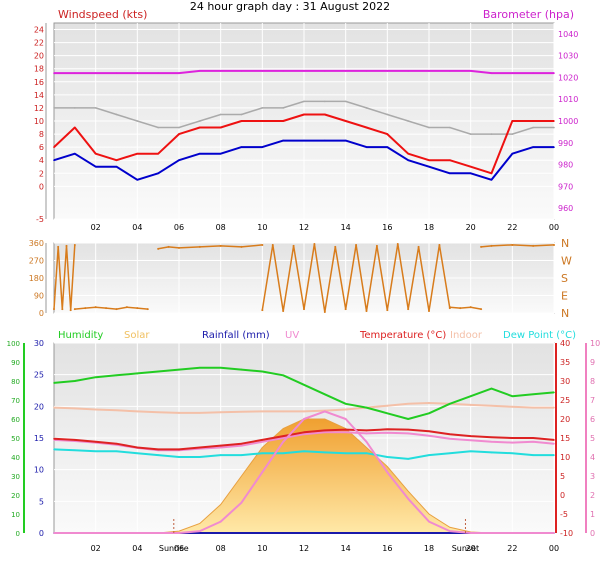 The image size is (608, 561). What do you see at coordinates (262, 227) in the screenshot?
I see `wind-x-tick-label: 10` at bounding box center [262, 227].